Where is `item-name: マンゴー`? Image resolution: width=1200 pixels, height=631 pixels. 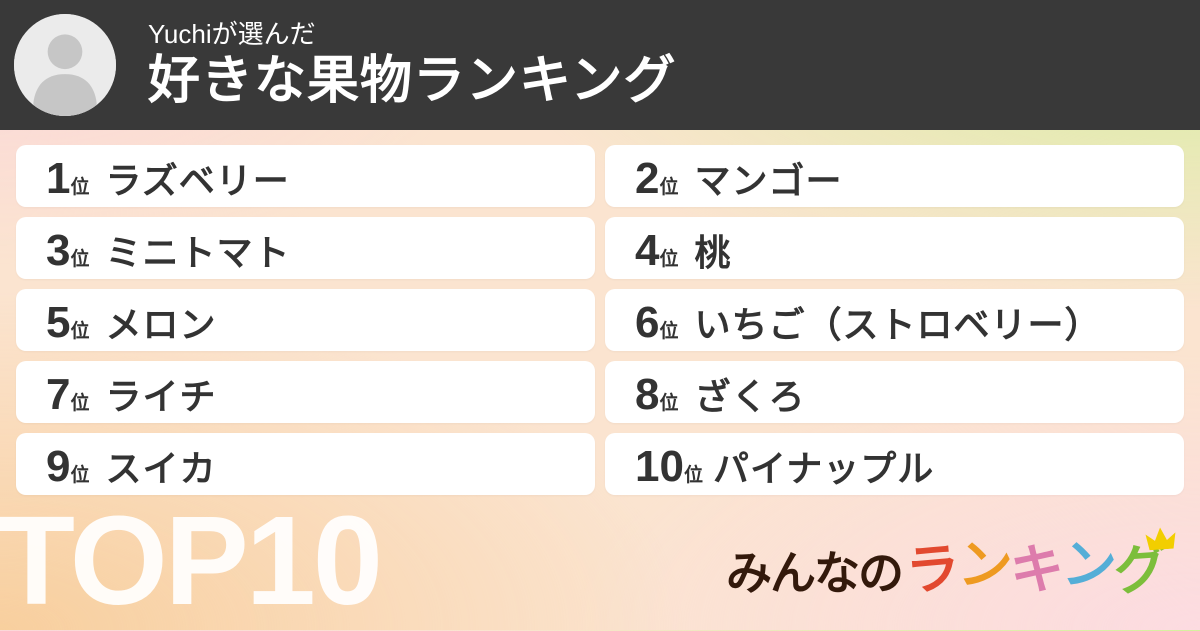
item-name: マンゴー is located at coordinates (768, 180).